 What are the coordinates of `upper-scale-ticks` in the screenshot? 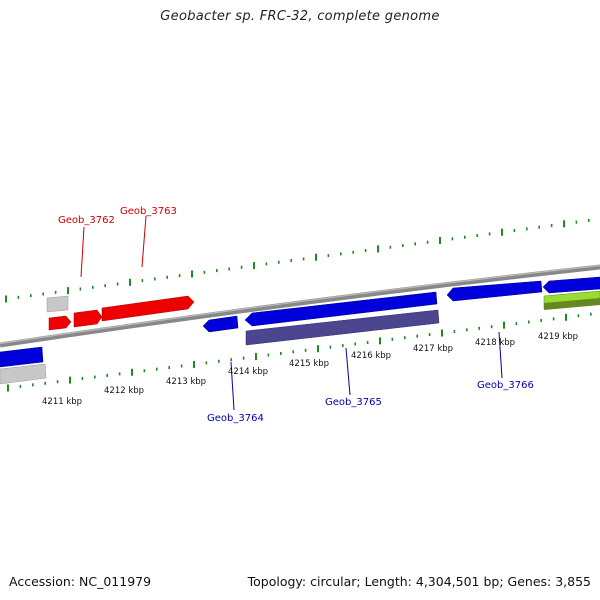 It's located at (297, 261).